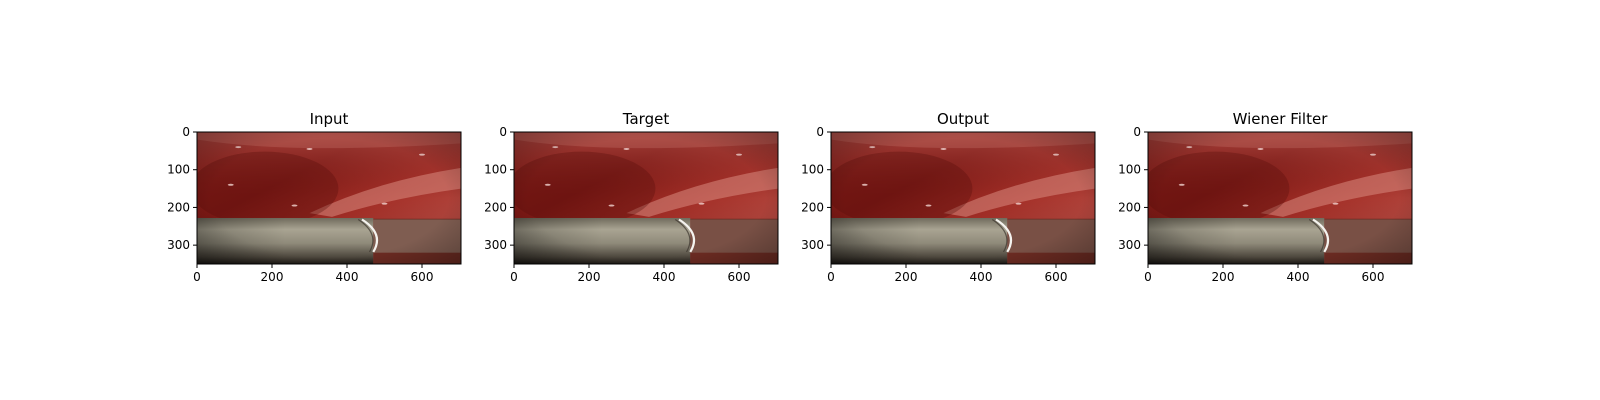 This screenshot has height=400, width=1600. I want to click on panel-title: Wiener Filter, so click(1281, 119).